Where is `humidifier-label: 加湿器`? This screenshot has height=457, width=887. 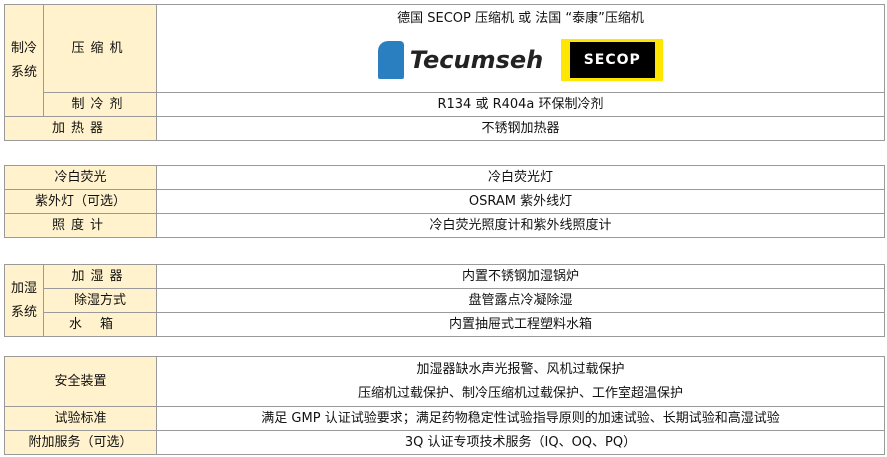 humidifier-label: 加湿器 is located at coordinates (100, 276).